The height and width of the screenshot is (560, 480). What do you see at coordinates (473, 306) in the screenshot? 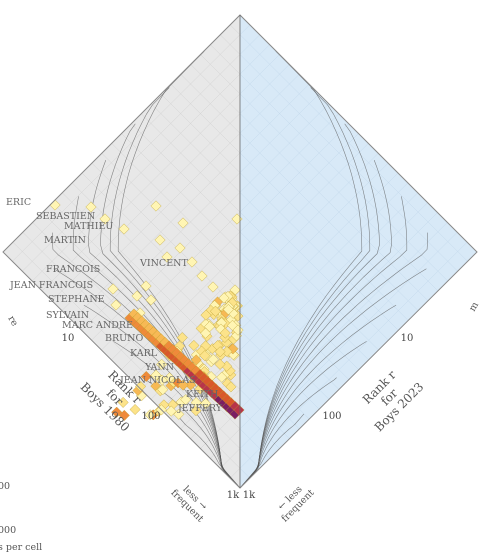
I see `right-edge-fragment: m` at bounding box center [473, 306].